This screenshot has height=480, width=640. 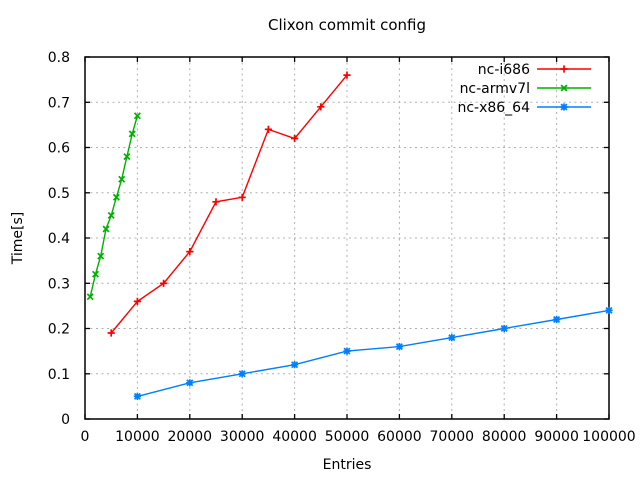 I want to click on legend-label-nc-i686: nc-i686, so click(x=504, y=70).